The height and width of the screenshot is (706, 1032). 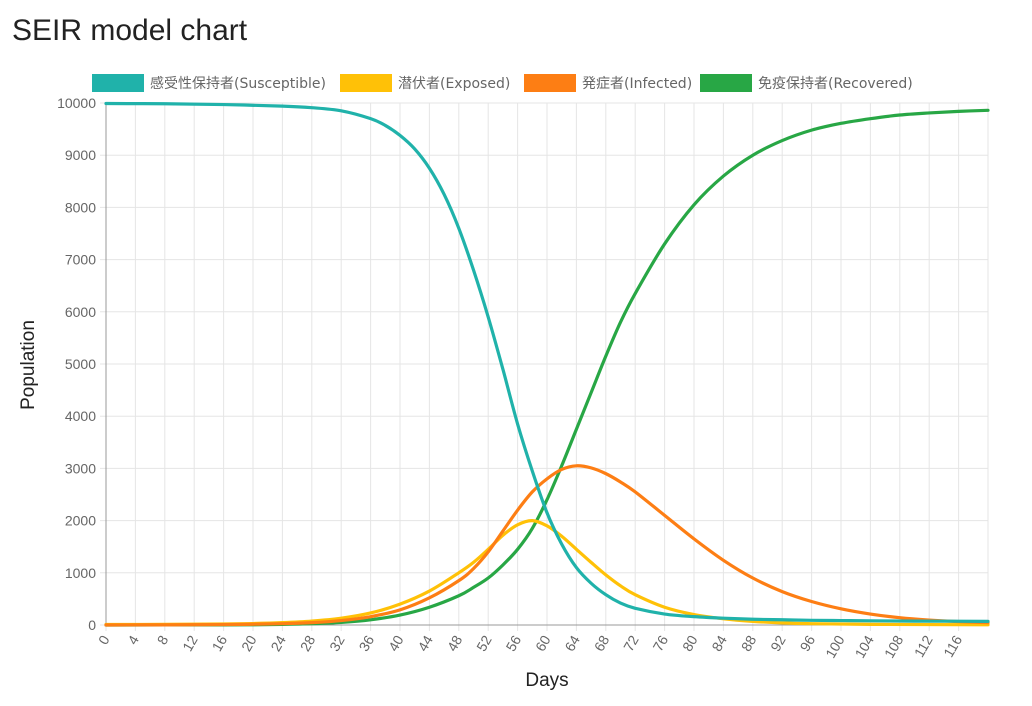 I want to click on x-tick-label: 52, so click(x=484, y=643).